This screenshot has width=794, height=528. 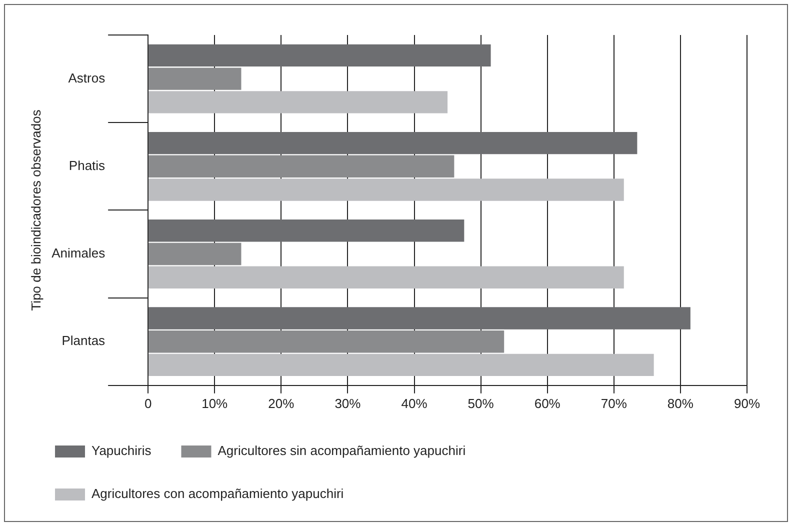 I want to click on y-tick-label: Animales, so click(x=79, y=253).